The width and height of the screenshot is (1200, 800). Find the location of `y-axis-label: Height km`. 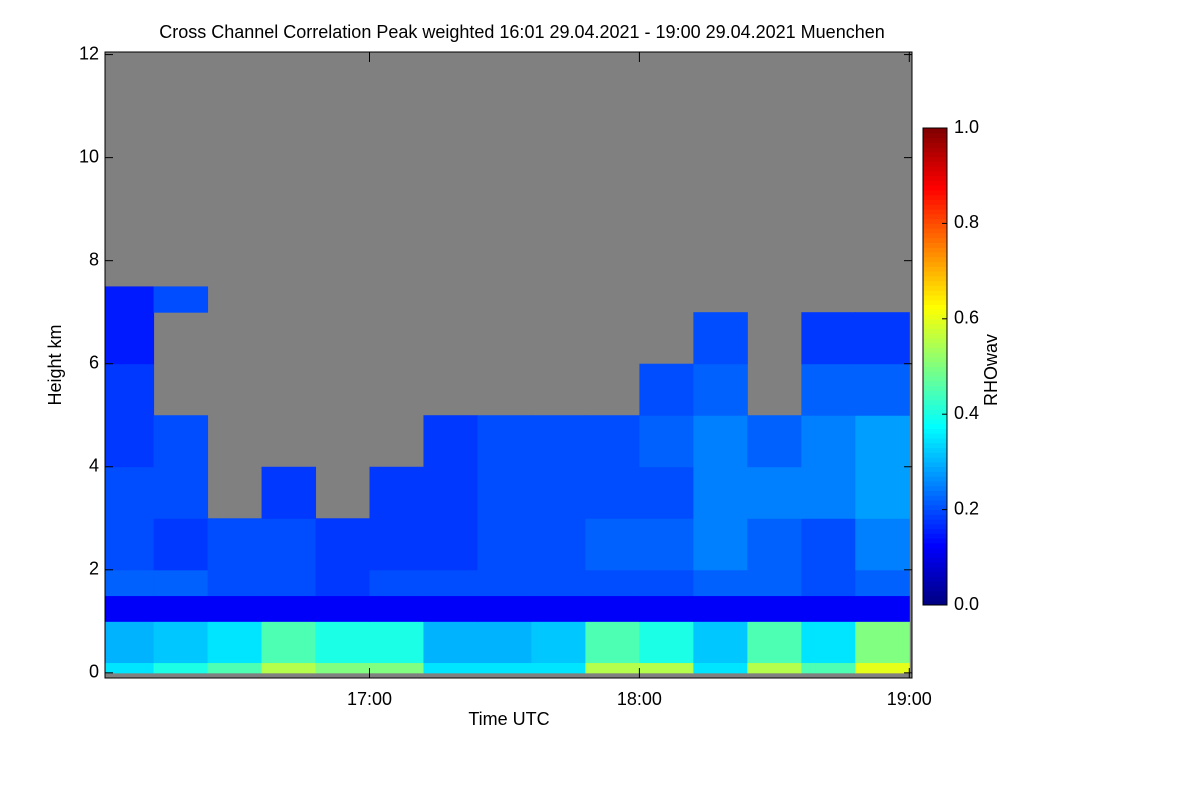

y-axis-label: Height km is located at coordinates (55, 364).